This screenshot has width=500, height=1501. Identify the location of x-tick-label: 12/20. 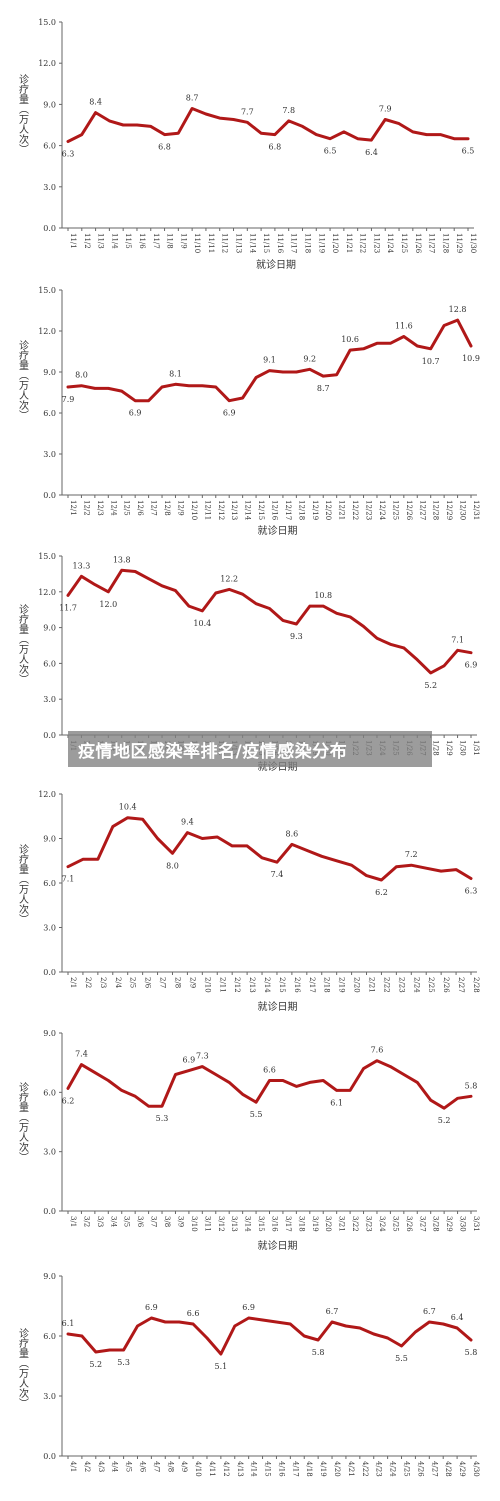
(328, 510).